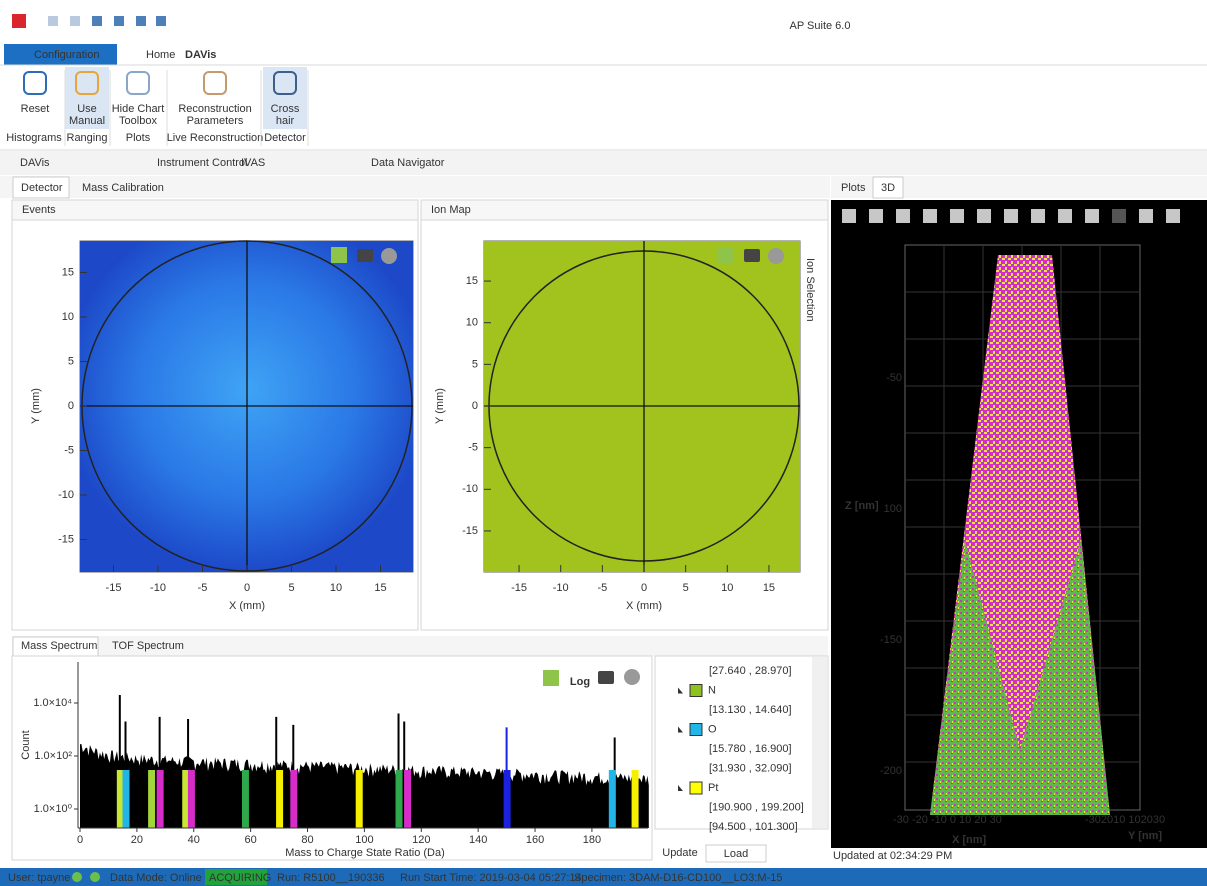 This screenshot has height=886, width=1207. What do you see at coordinates (602, 588) in the screenshot?
I see `x-tick-label: -5` at bounding box center [602, 588].